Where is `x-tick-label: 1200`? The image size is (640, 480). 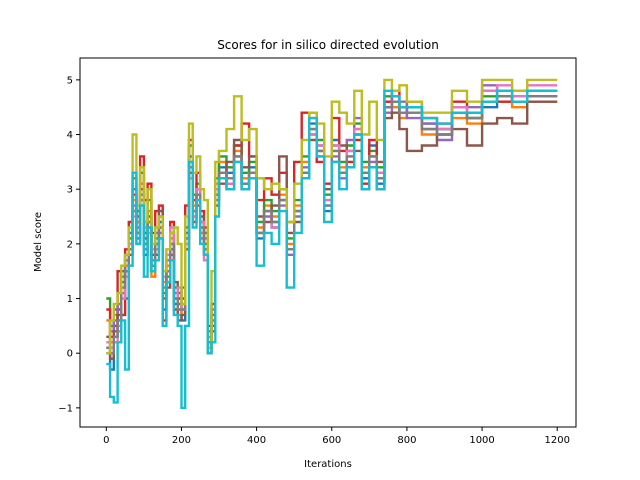 x-tick-label: 1200 is located at coordinates (556, 440).